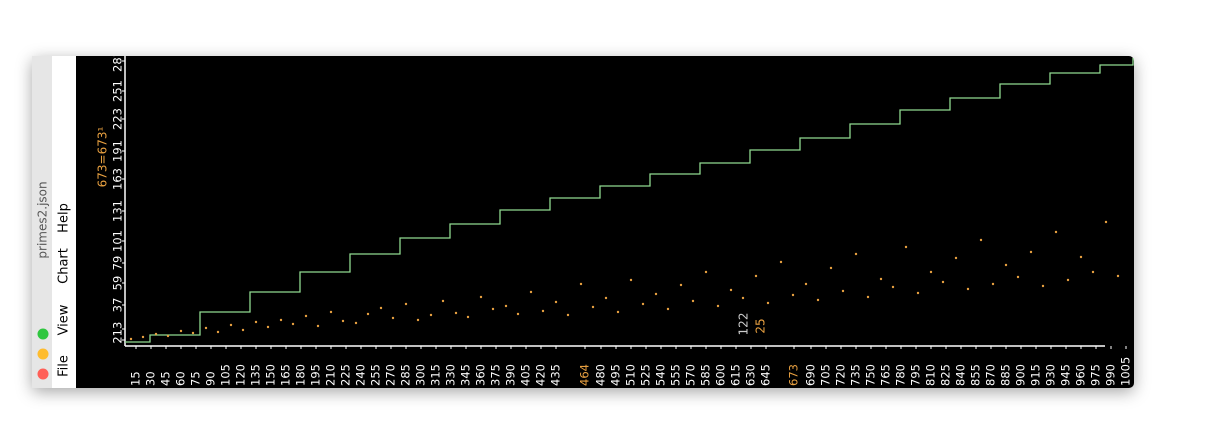  Describe the element at coordinates (64, 319) in the screenshot. I see `menu-item: View` at that location.